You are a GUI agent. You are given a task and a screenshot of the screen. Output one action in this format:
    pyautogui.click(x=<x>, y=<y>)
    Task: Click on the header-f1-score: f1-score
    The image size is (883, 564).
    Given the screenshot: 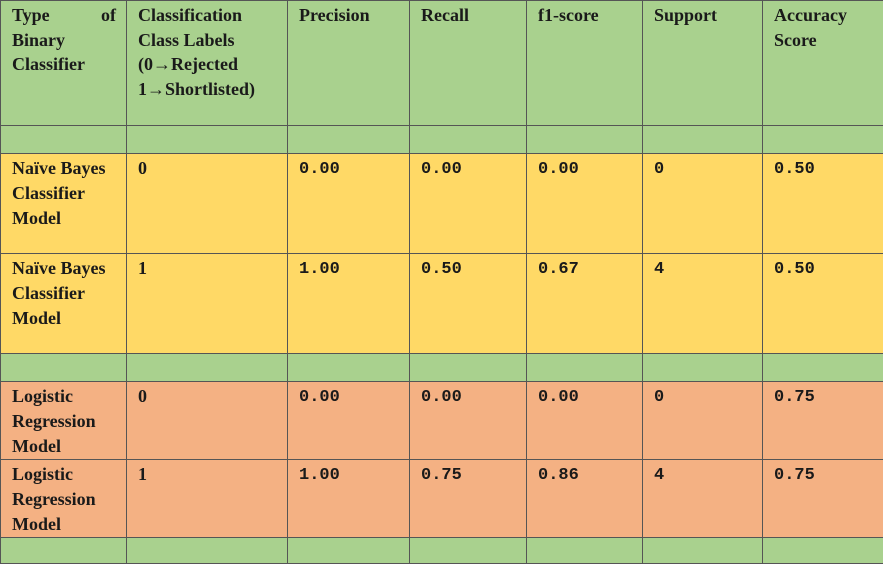 What is the action you would take?
    pyautogui.click(x=585, y=63)
    